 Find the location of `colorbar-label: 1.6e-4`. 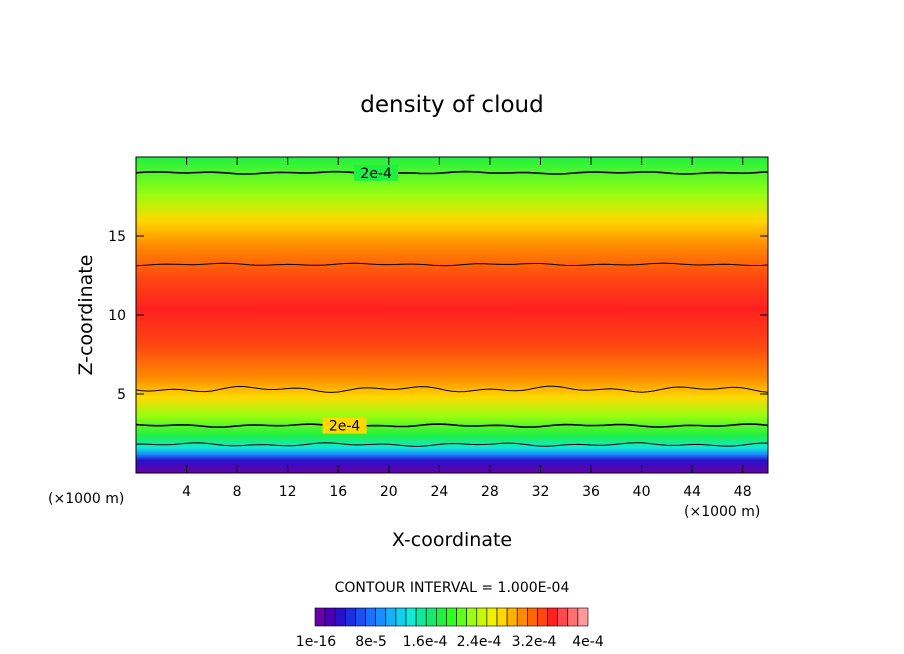

colorbar-label: 1.6e-4 is located at coordinates (425, 642).